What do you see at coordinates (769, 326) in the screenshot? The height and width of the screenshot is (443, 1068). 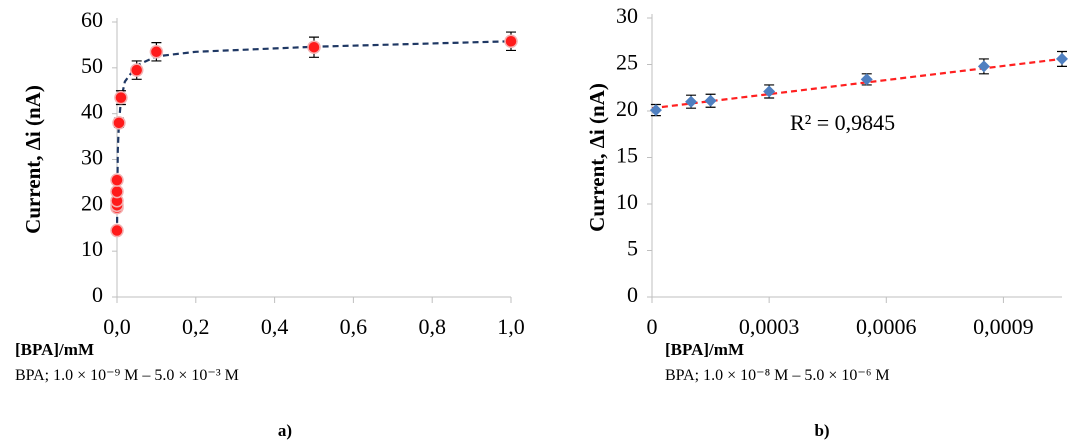 I see `x-tick-label: 0,0003` at bounding box center [769, 326].